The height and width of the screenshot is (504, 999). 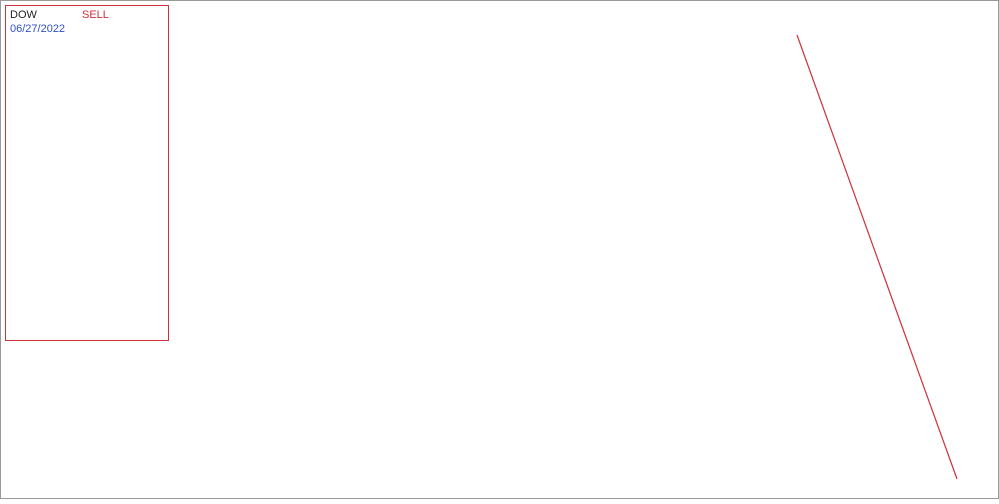 I want to click on info-box, so click(x=87, y=173).